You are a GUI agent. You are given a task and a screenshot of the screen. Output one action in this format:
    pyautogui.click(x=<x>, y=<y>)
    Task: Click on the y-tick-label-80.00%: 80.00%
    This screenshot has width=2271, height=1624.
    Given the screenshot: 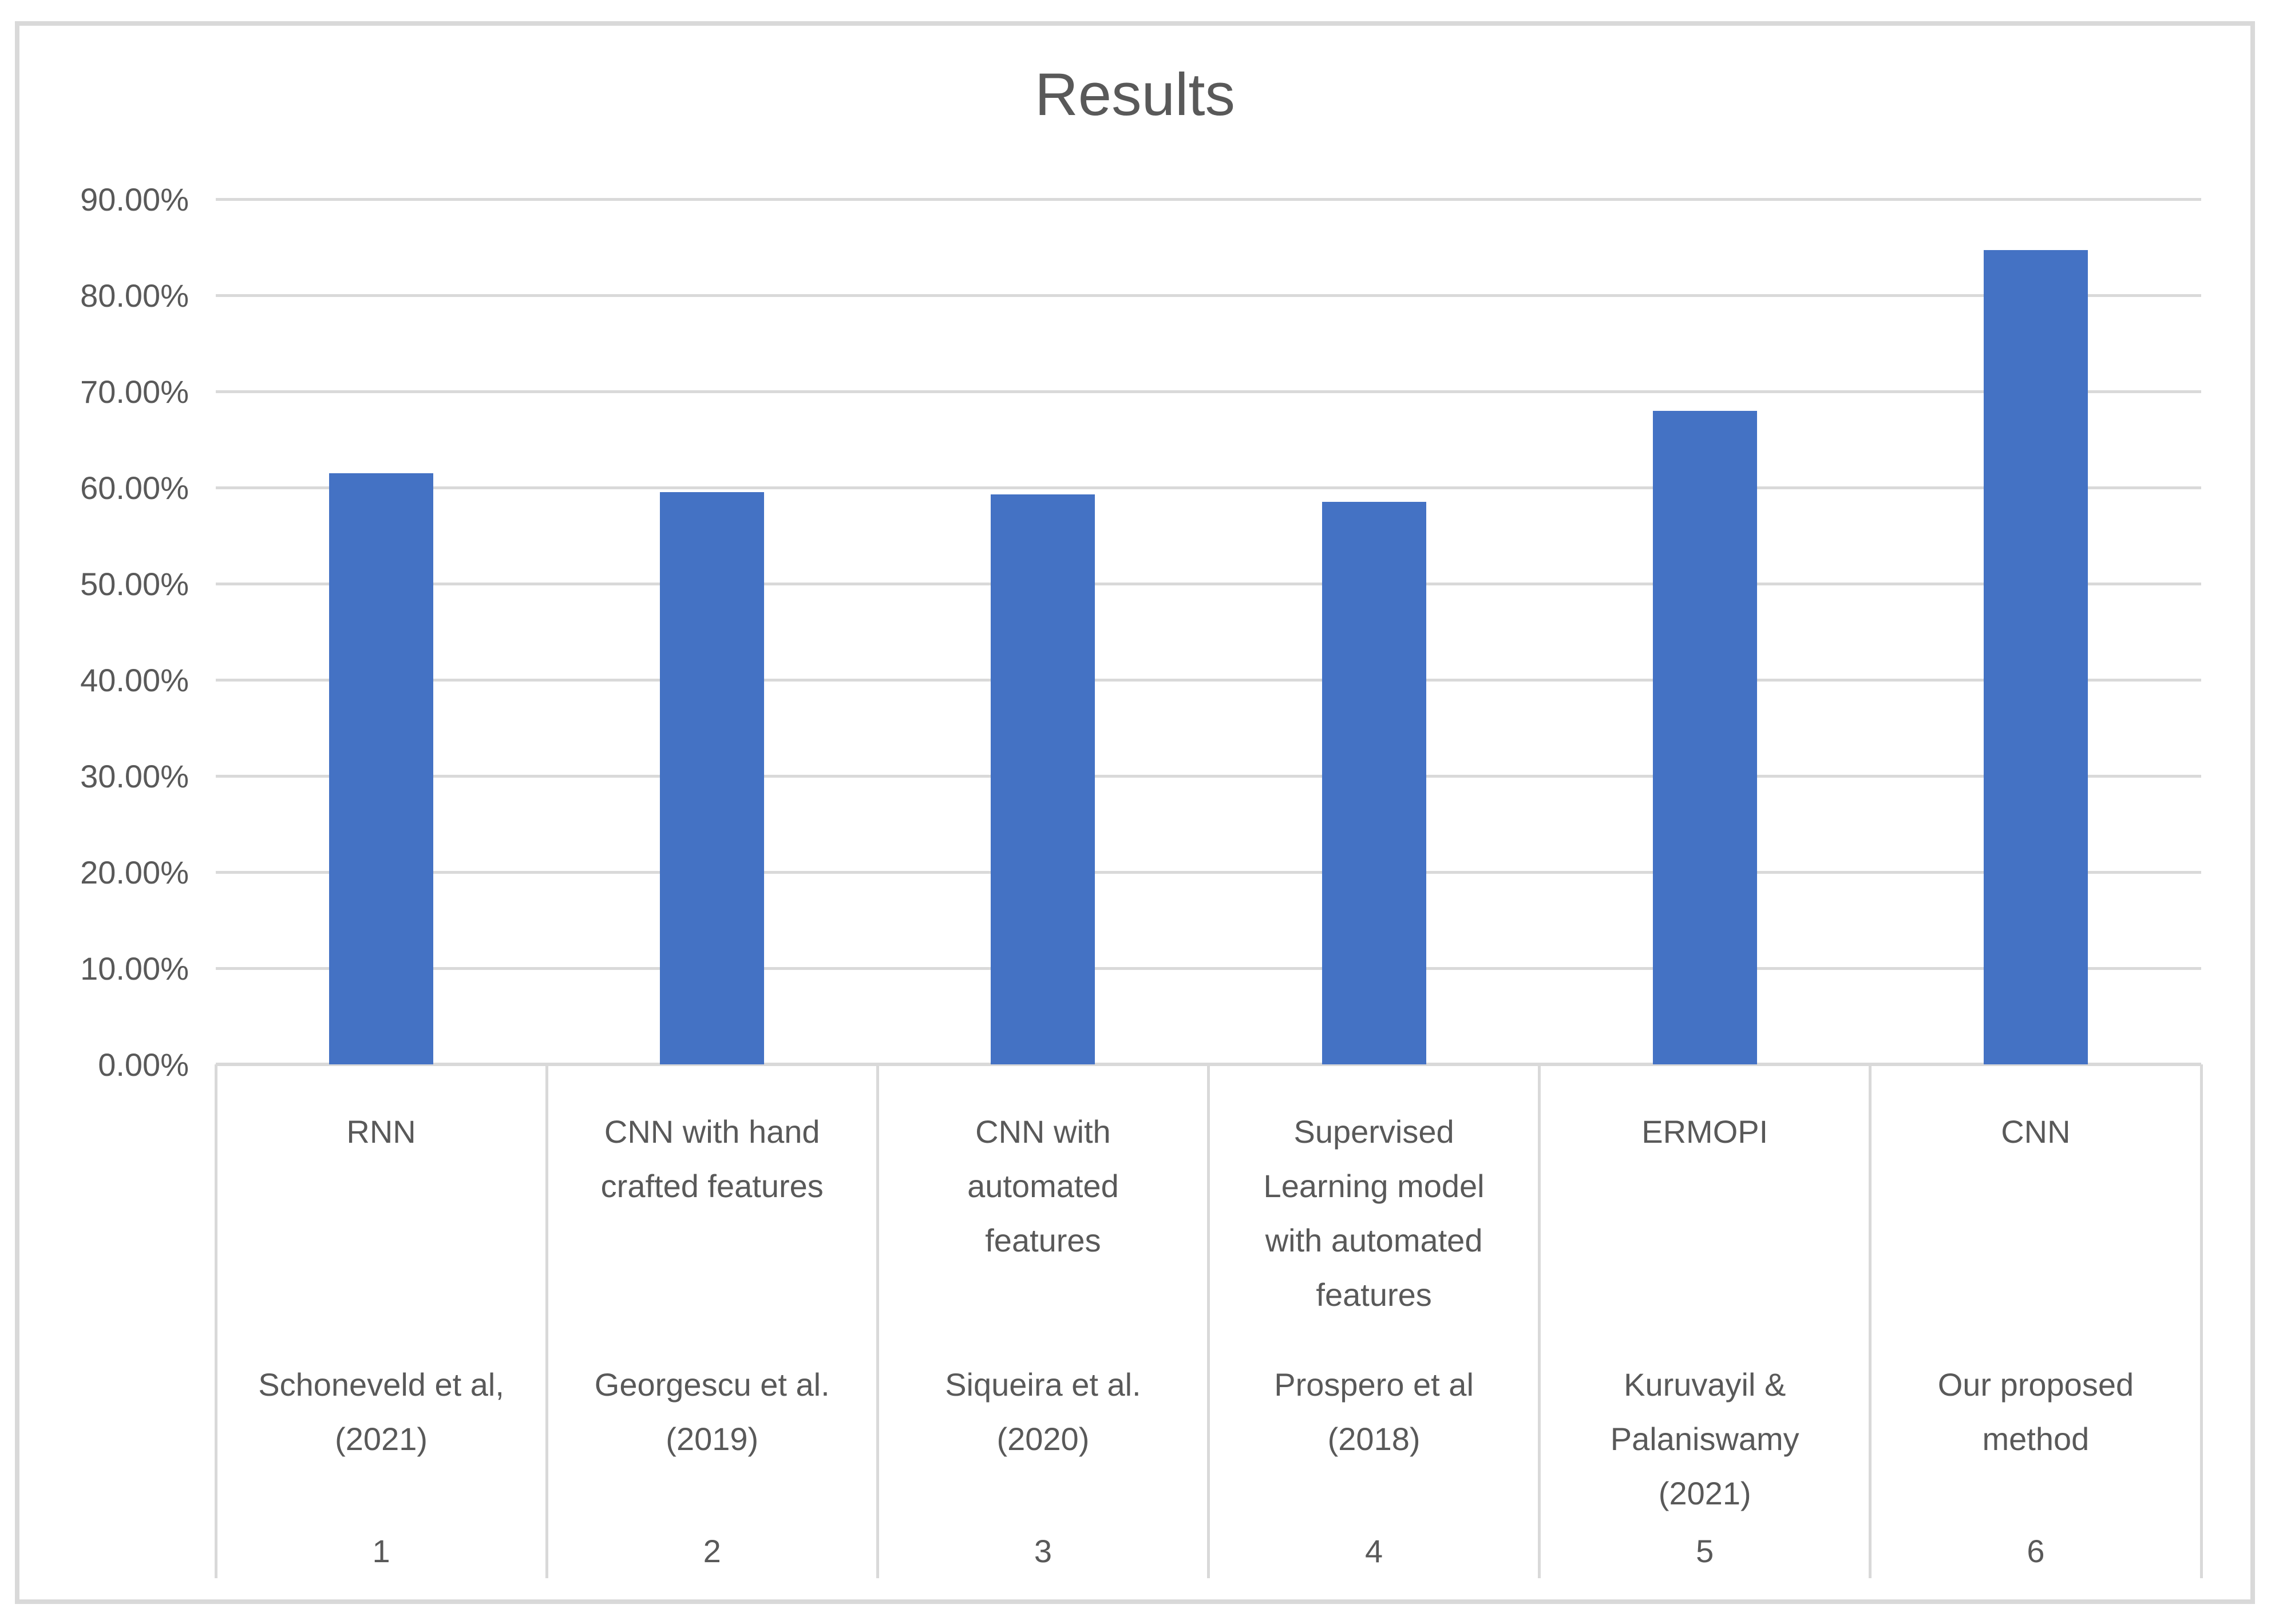 What is the action you would take?
    pyautogui.click(x=134, y=295)
    